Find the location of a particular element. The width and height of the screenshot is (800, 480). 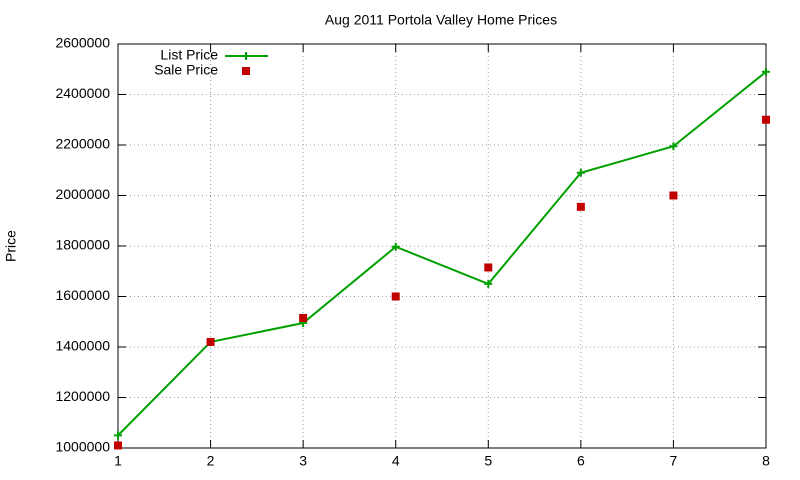

y-tick-label: 2000000 is located at coordinates (82, 194).